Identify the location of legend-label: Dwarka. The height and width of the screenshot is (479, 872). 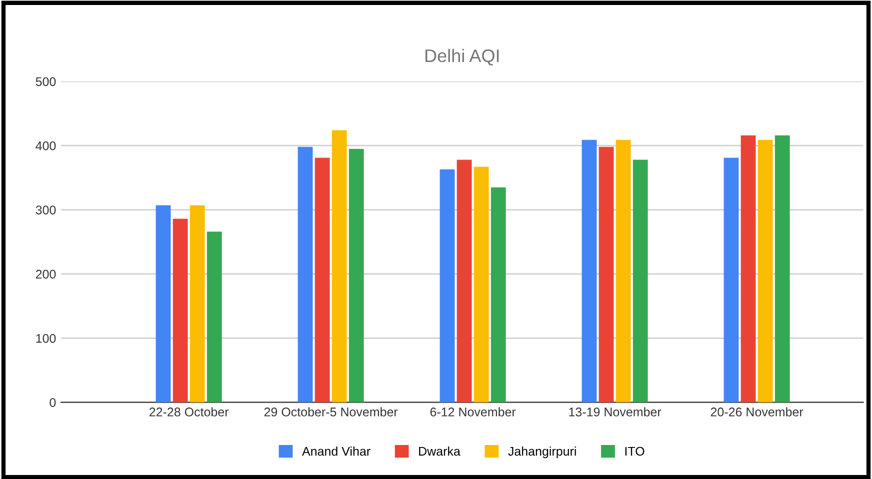
(439, 451).